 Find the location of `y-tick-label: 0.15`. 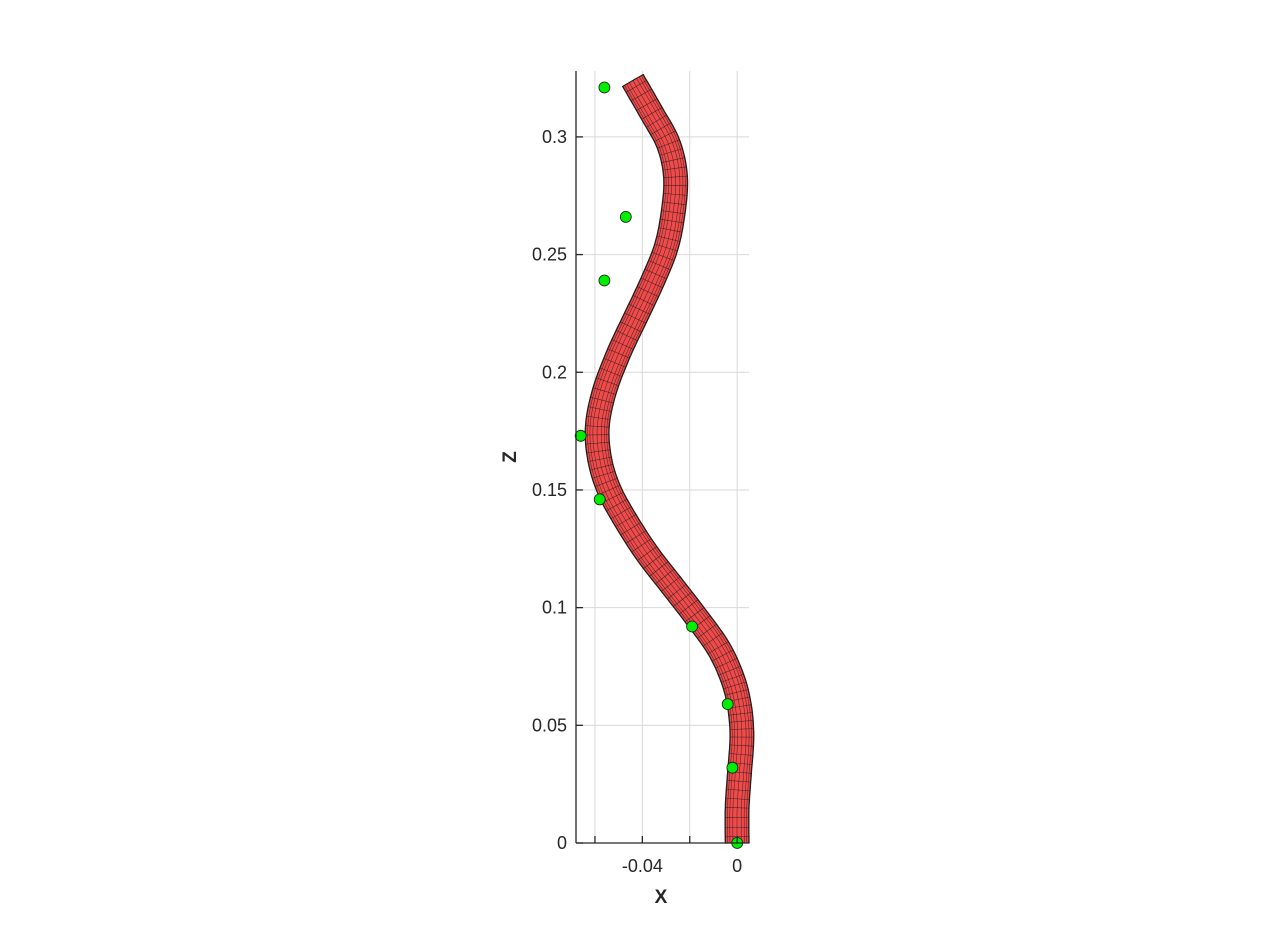

y-tick-label: 0.15 is located at coordinates (549, 490).